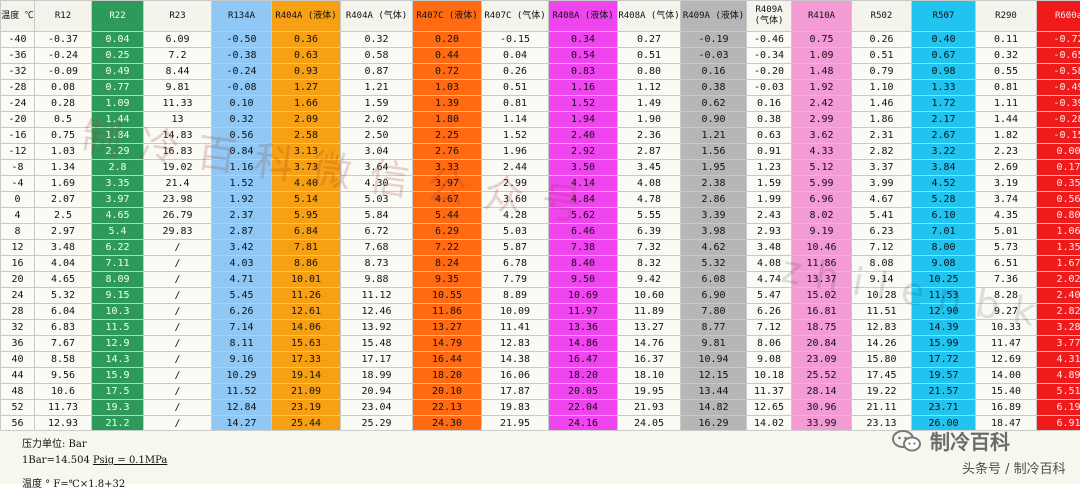  Describe the element at coordinates (822, 104) in the screenshot. I see `pressure-cell: 2.42` at that location.